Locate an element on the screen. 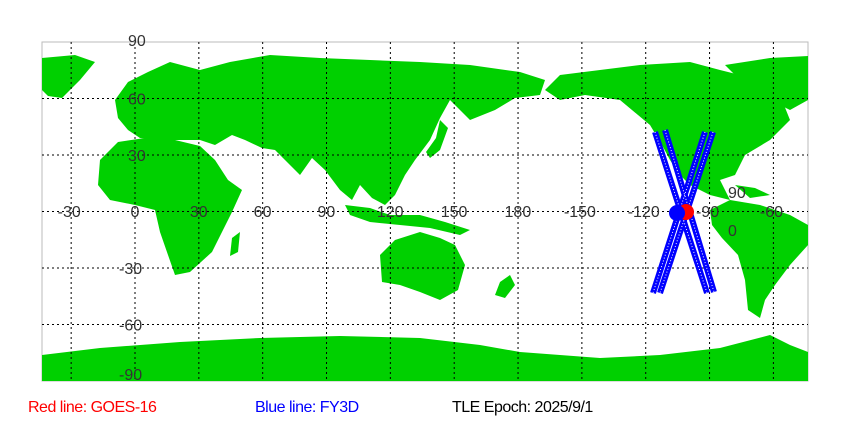 Image resolution: width=850 pixels, height=425 pixels. longitude-label: -90 is located at coordinates (707, 212).